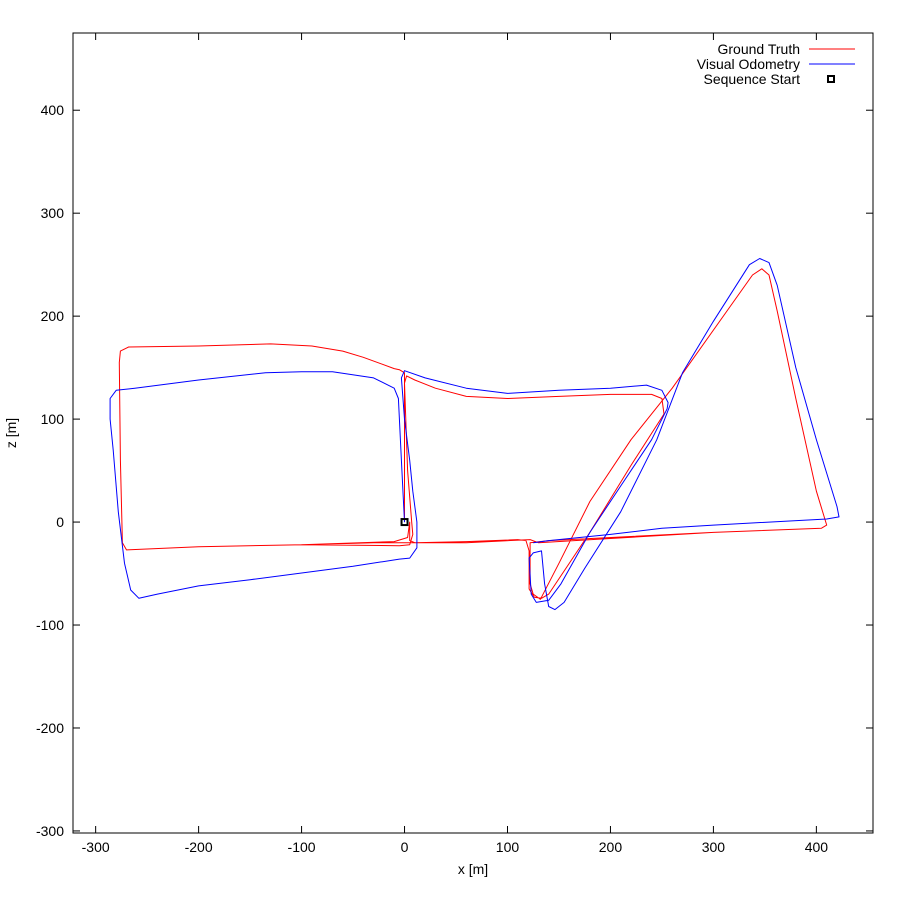 The height and width of the screenshot is (900, 900). What do you see at coordinates (199, 847) in the screenshot?
I see `x-tick-label: -200` at bounding box center [199, 847].